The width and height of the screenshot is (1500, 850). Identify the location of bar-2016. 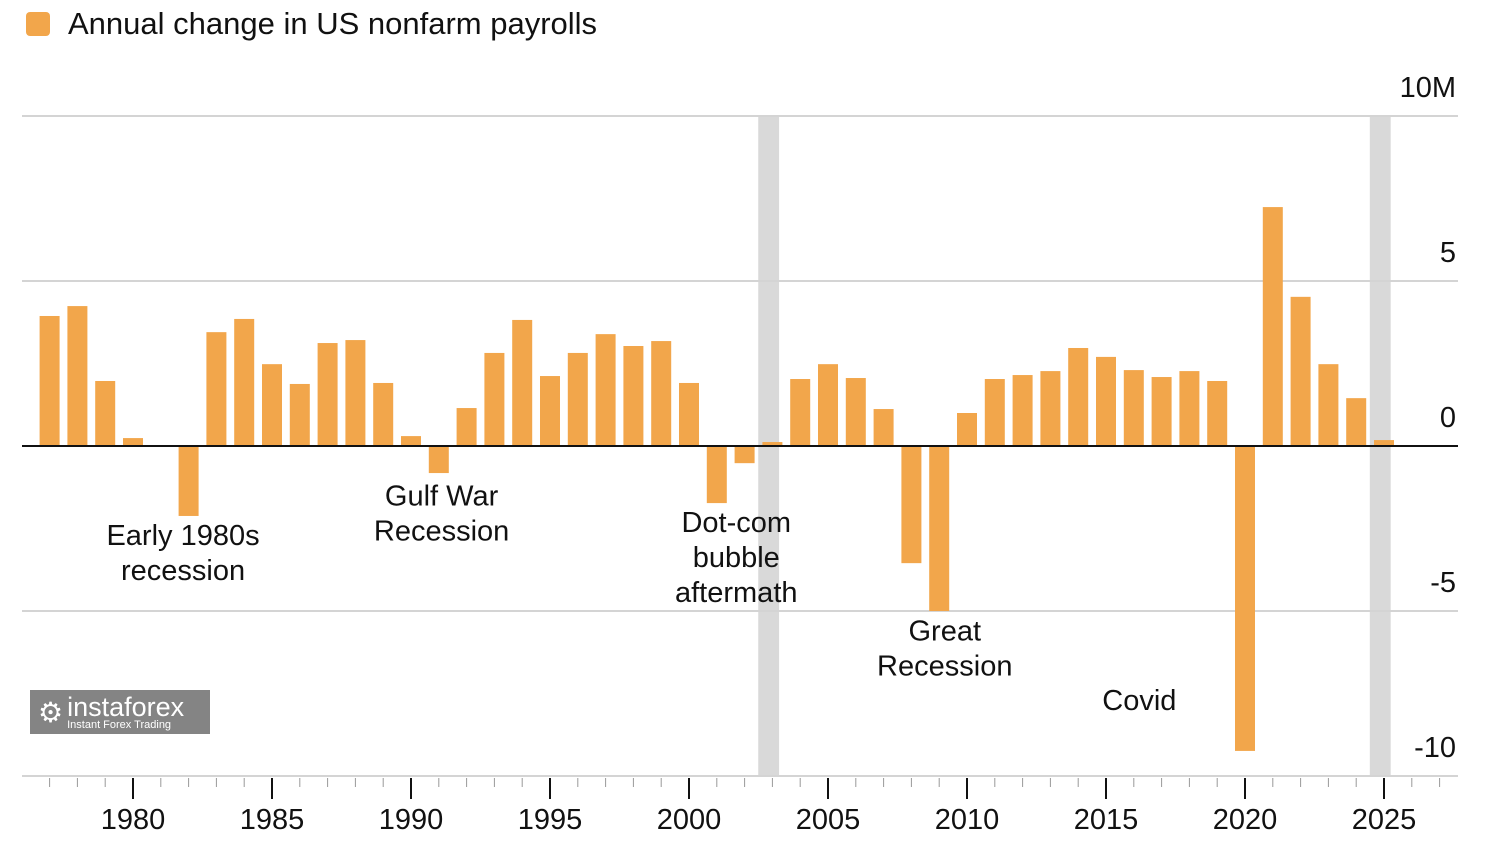
(1133, 408).